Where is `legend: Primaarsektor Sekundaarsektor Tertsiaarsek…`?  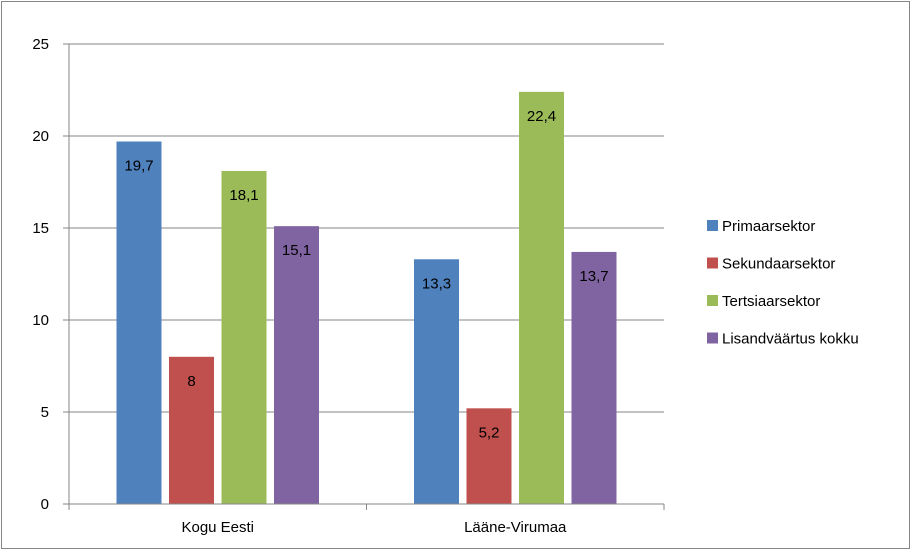
legend: Primaarsektor Sekundaarsektor Tertsiaarsek… is located at coordinates (783, 283).